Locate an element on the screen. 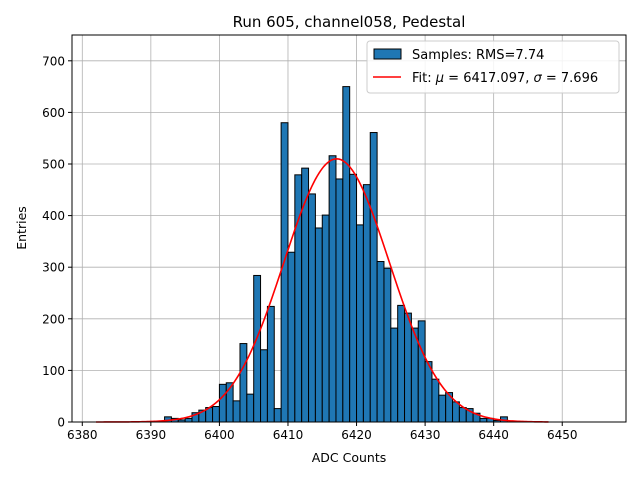 This screenshot has height=484, width=640. x-axis-label: ADC Counts is located at coordinates (349, 457).